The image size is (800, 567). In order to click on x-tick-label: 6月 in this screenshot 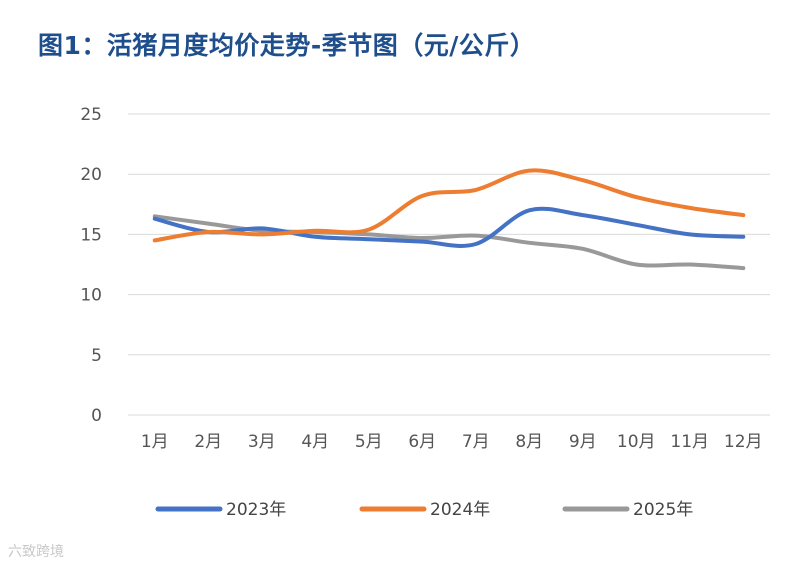, I will do `click(422, 442)`.